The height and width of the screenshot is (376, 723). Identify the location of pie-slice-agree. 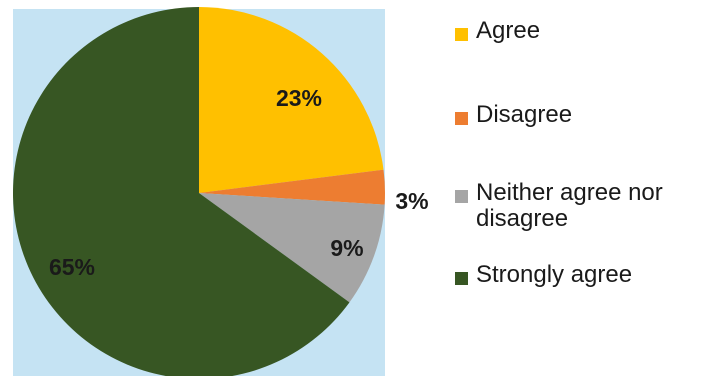
(291, 100).